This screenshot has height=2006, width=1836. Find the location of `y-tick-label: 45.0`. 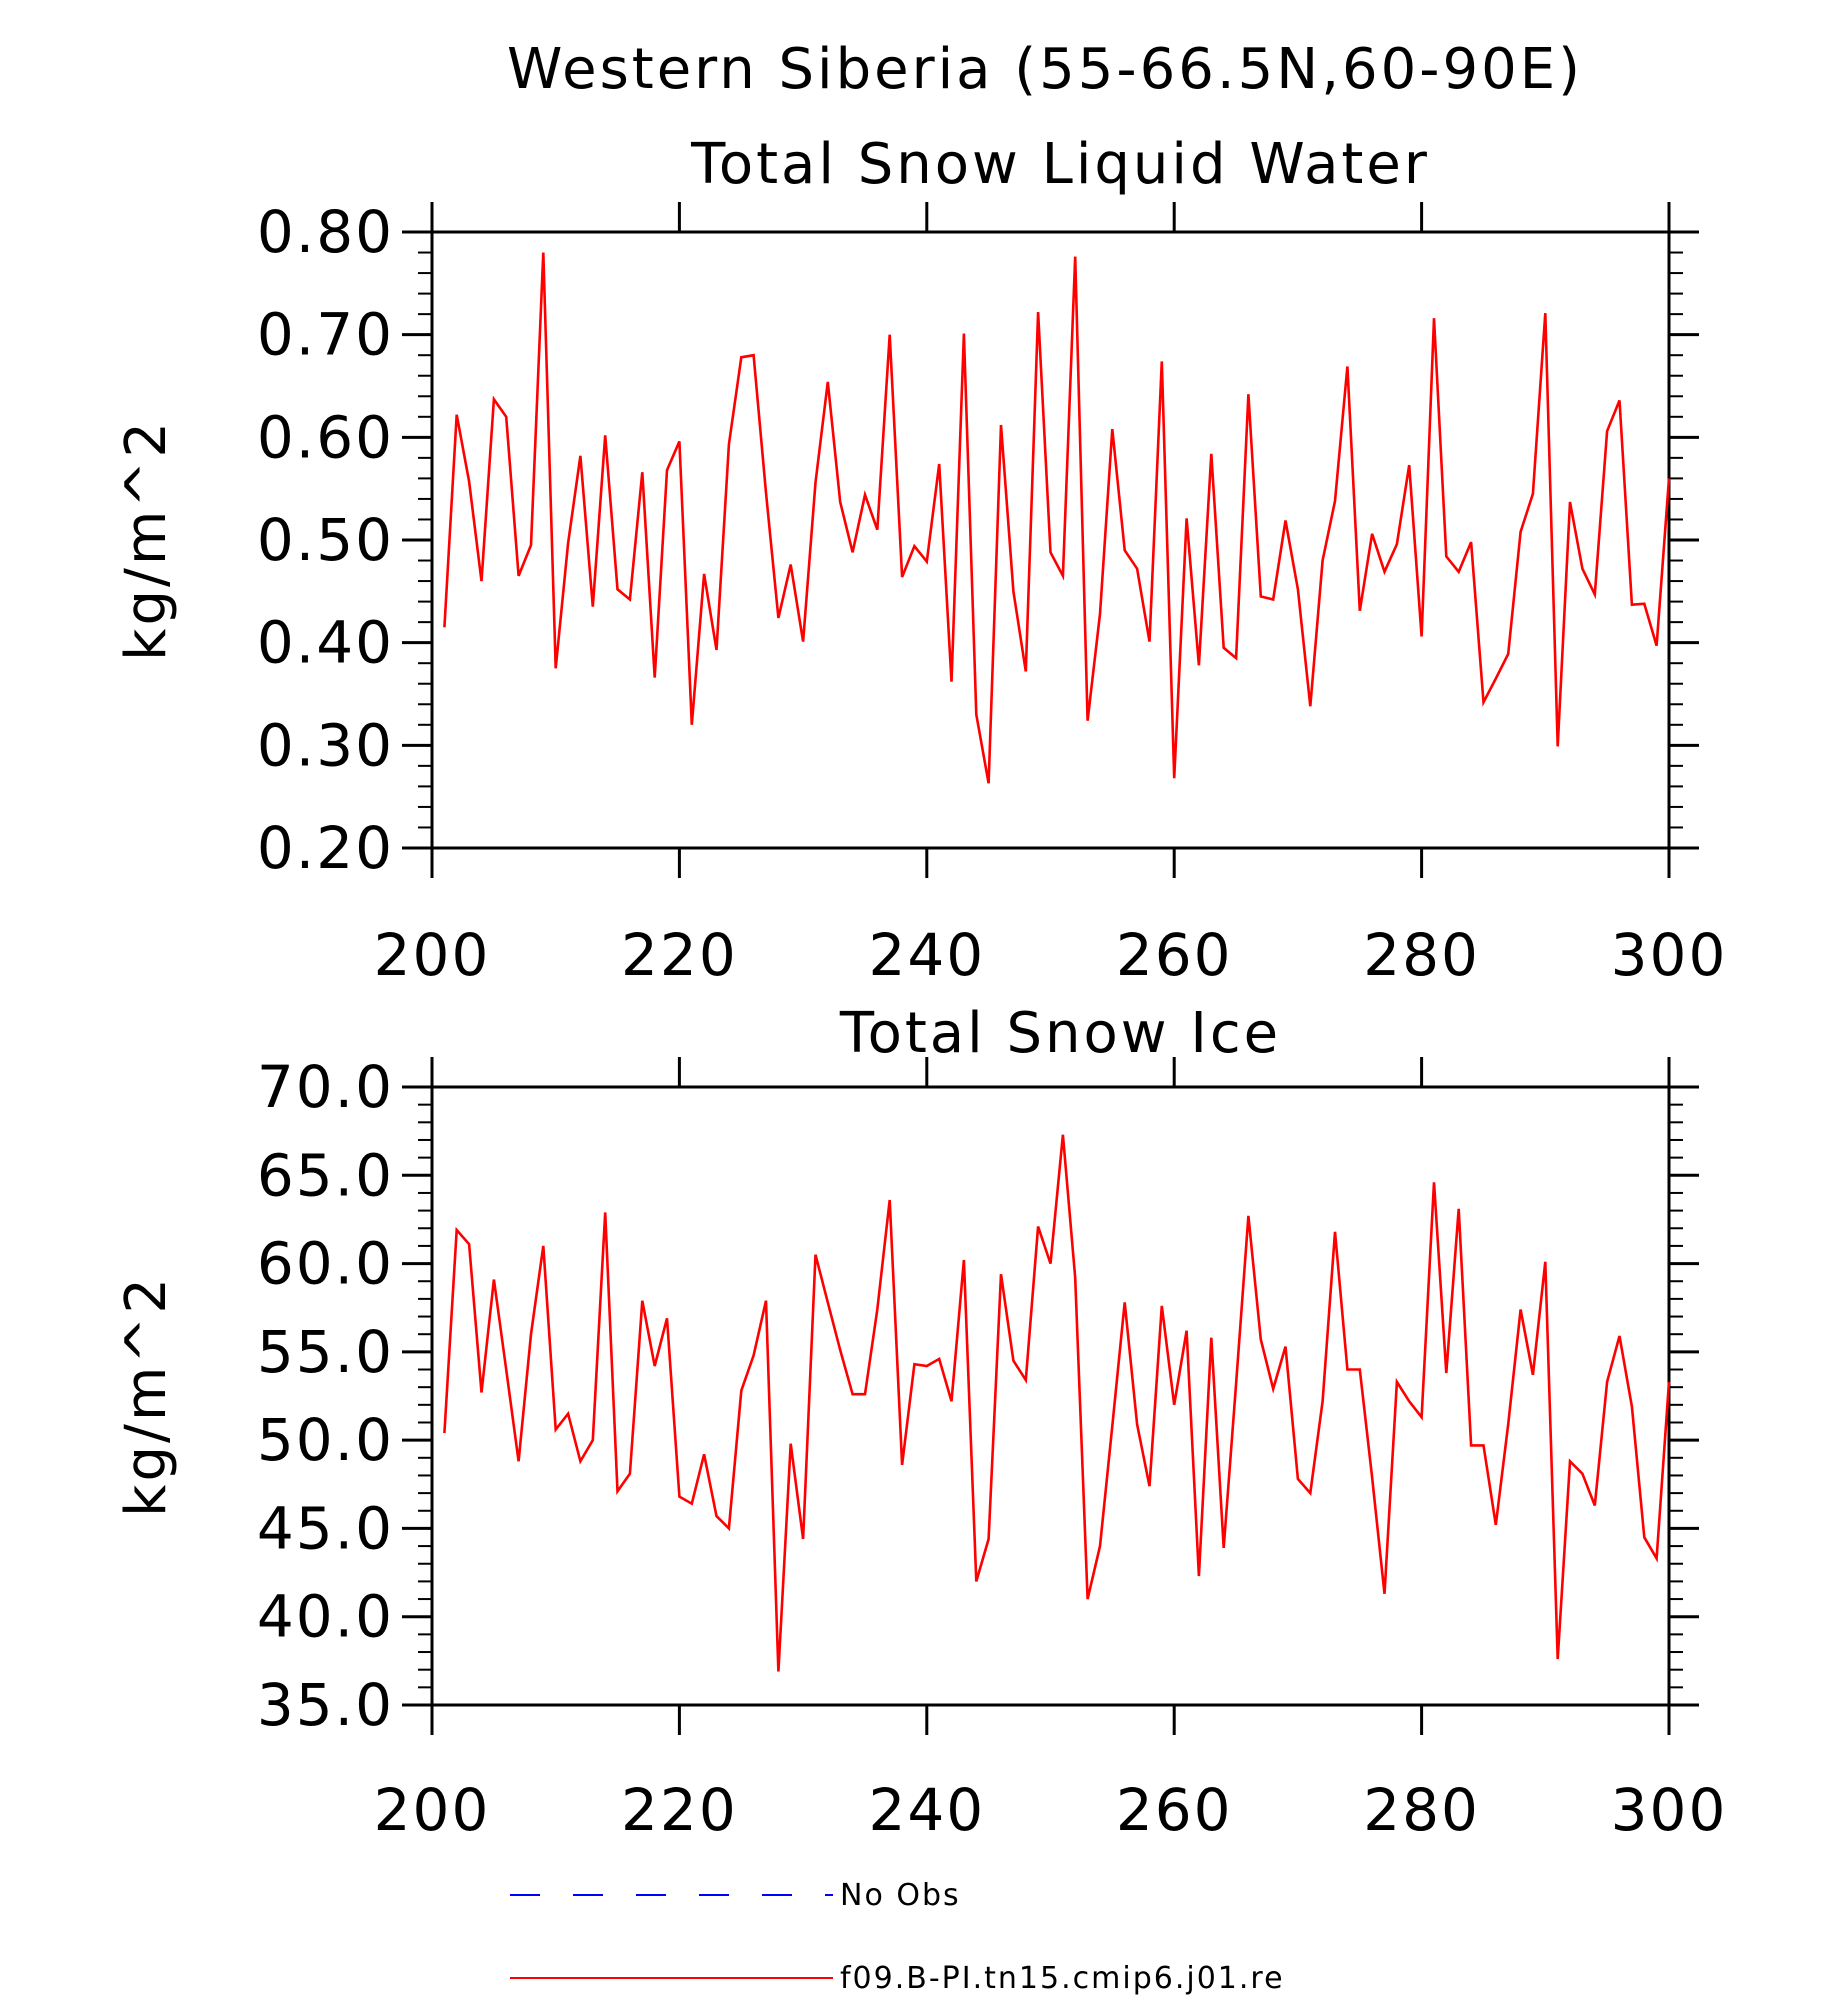

y-tick-label: 45.0 is located at coordinates (325, 1528).